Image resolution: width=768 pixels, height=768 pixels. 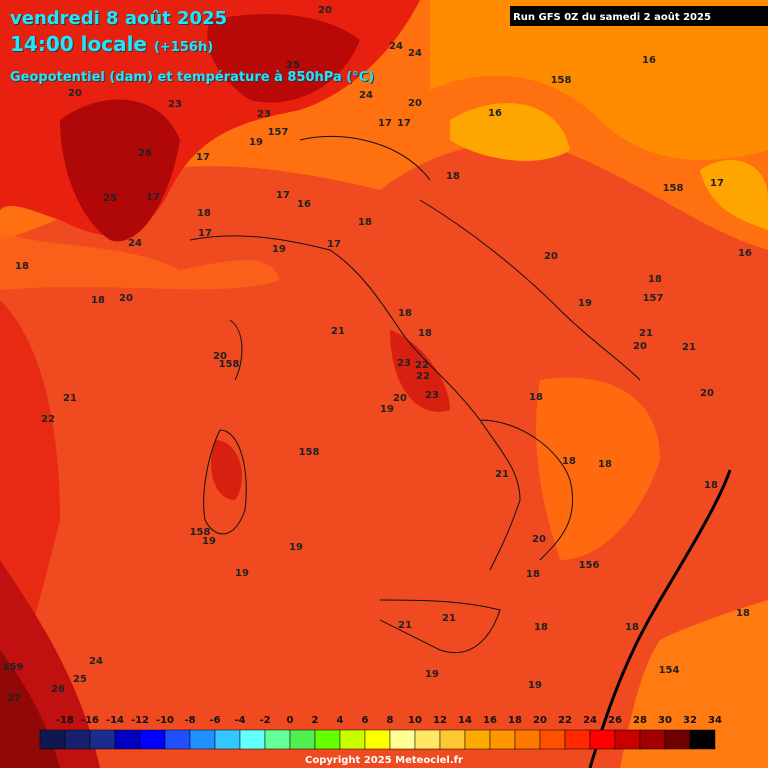 What do you see at coordinates (515, 720) in the screenshot?
I see `legend-tick-label: 18` at bounding box center [515, 720].